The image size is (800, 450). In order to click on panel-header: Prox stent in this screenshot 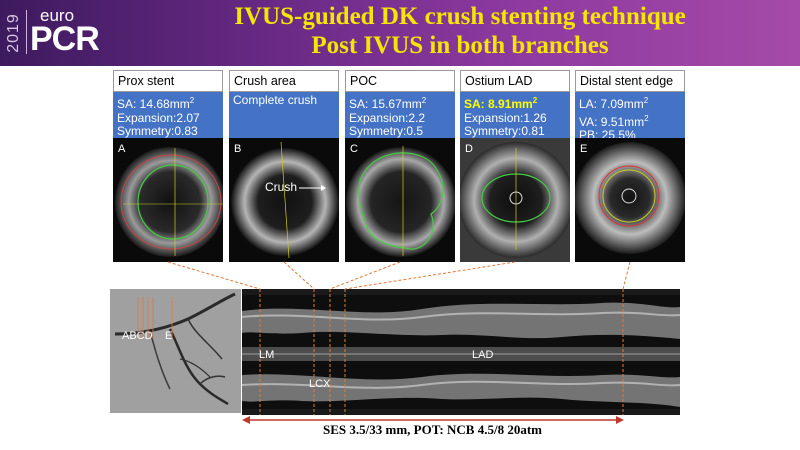, I will do `click(168, 81)`.